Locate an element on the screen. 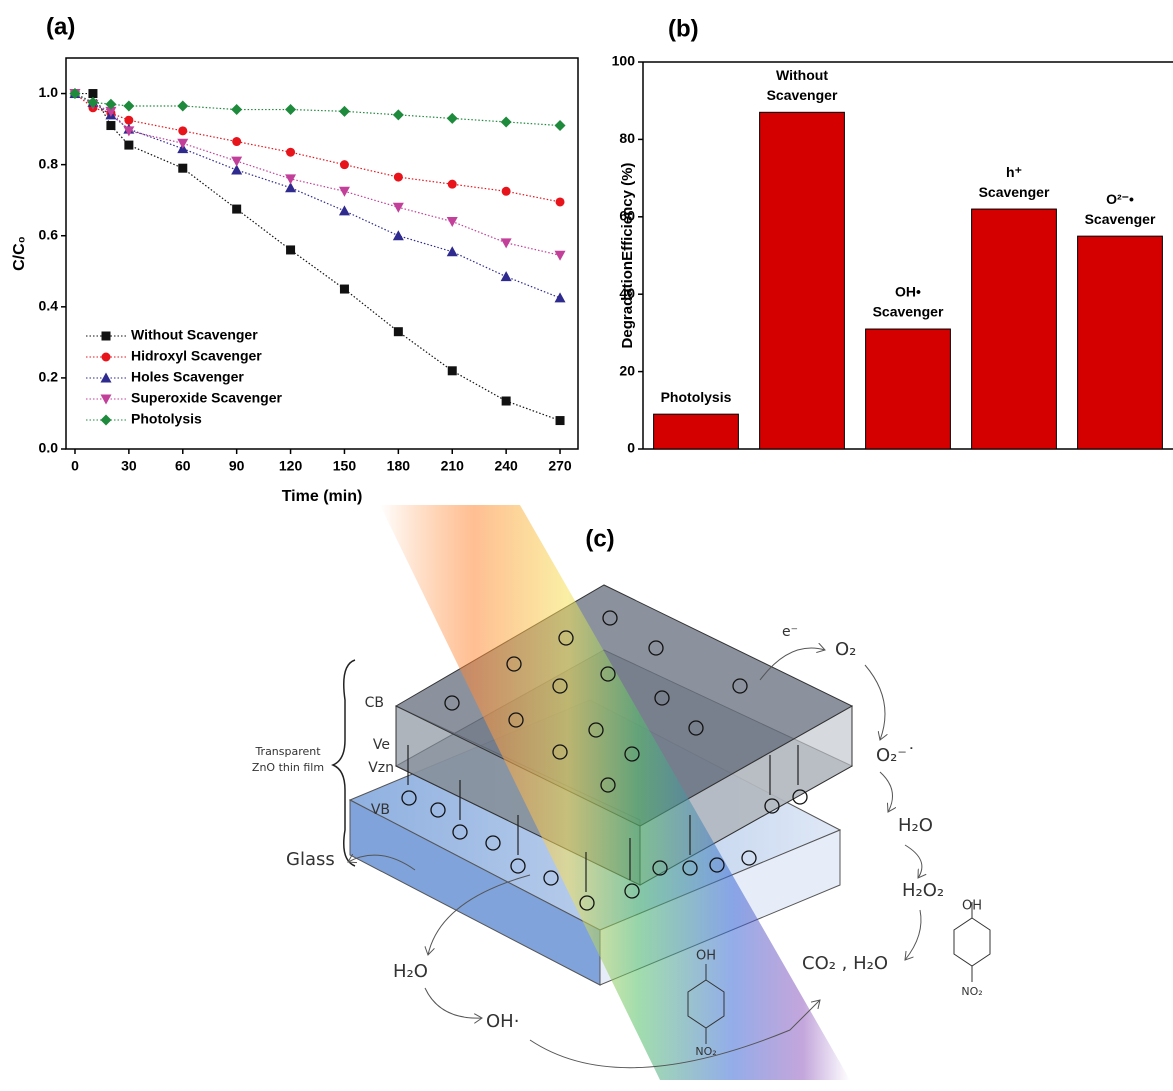  y-axis-label: C/C₀ is located at coordinates (19, 253).